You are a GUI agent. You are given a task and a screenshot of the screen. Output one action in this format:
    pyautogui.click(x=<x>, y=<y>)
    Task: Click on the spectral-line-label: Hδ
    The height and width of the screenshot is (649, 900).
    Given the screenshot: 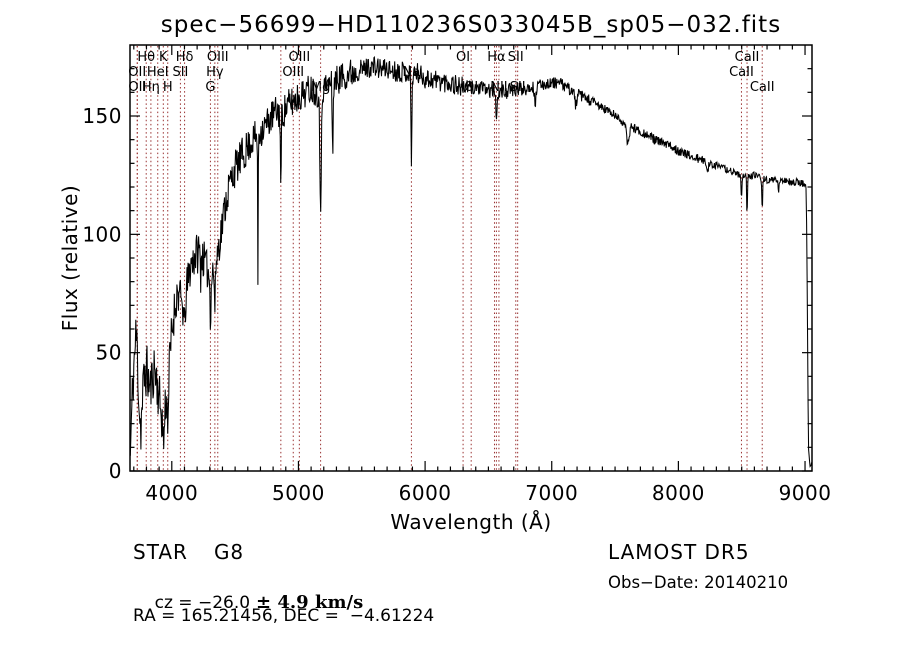 What is the action you would take?
    pyautogui.click(x=185, y=57)
    